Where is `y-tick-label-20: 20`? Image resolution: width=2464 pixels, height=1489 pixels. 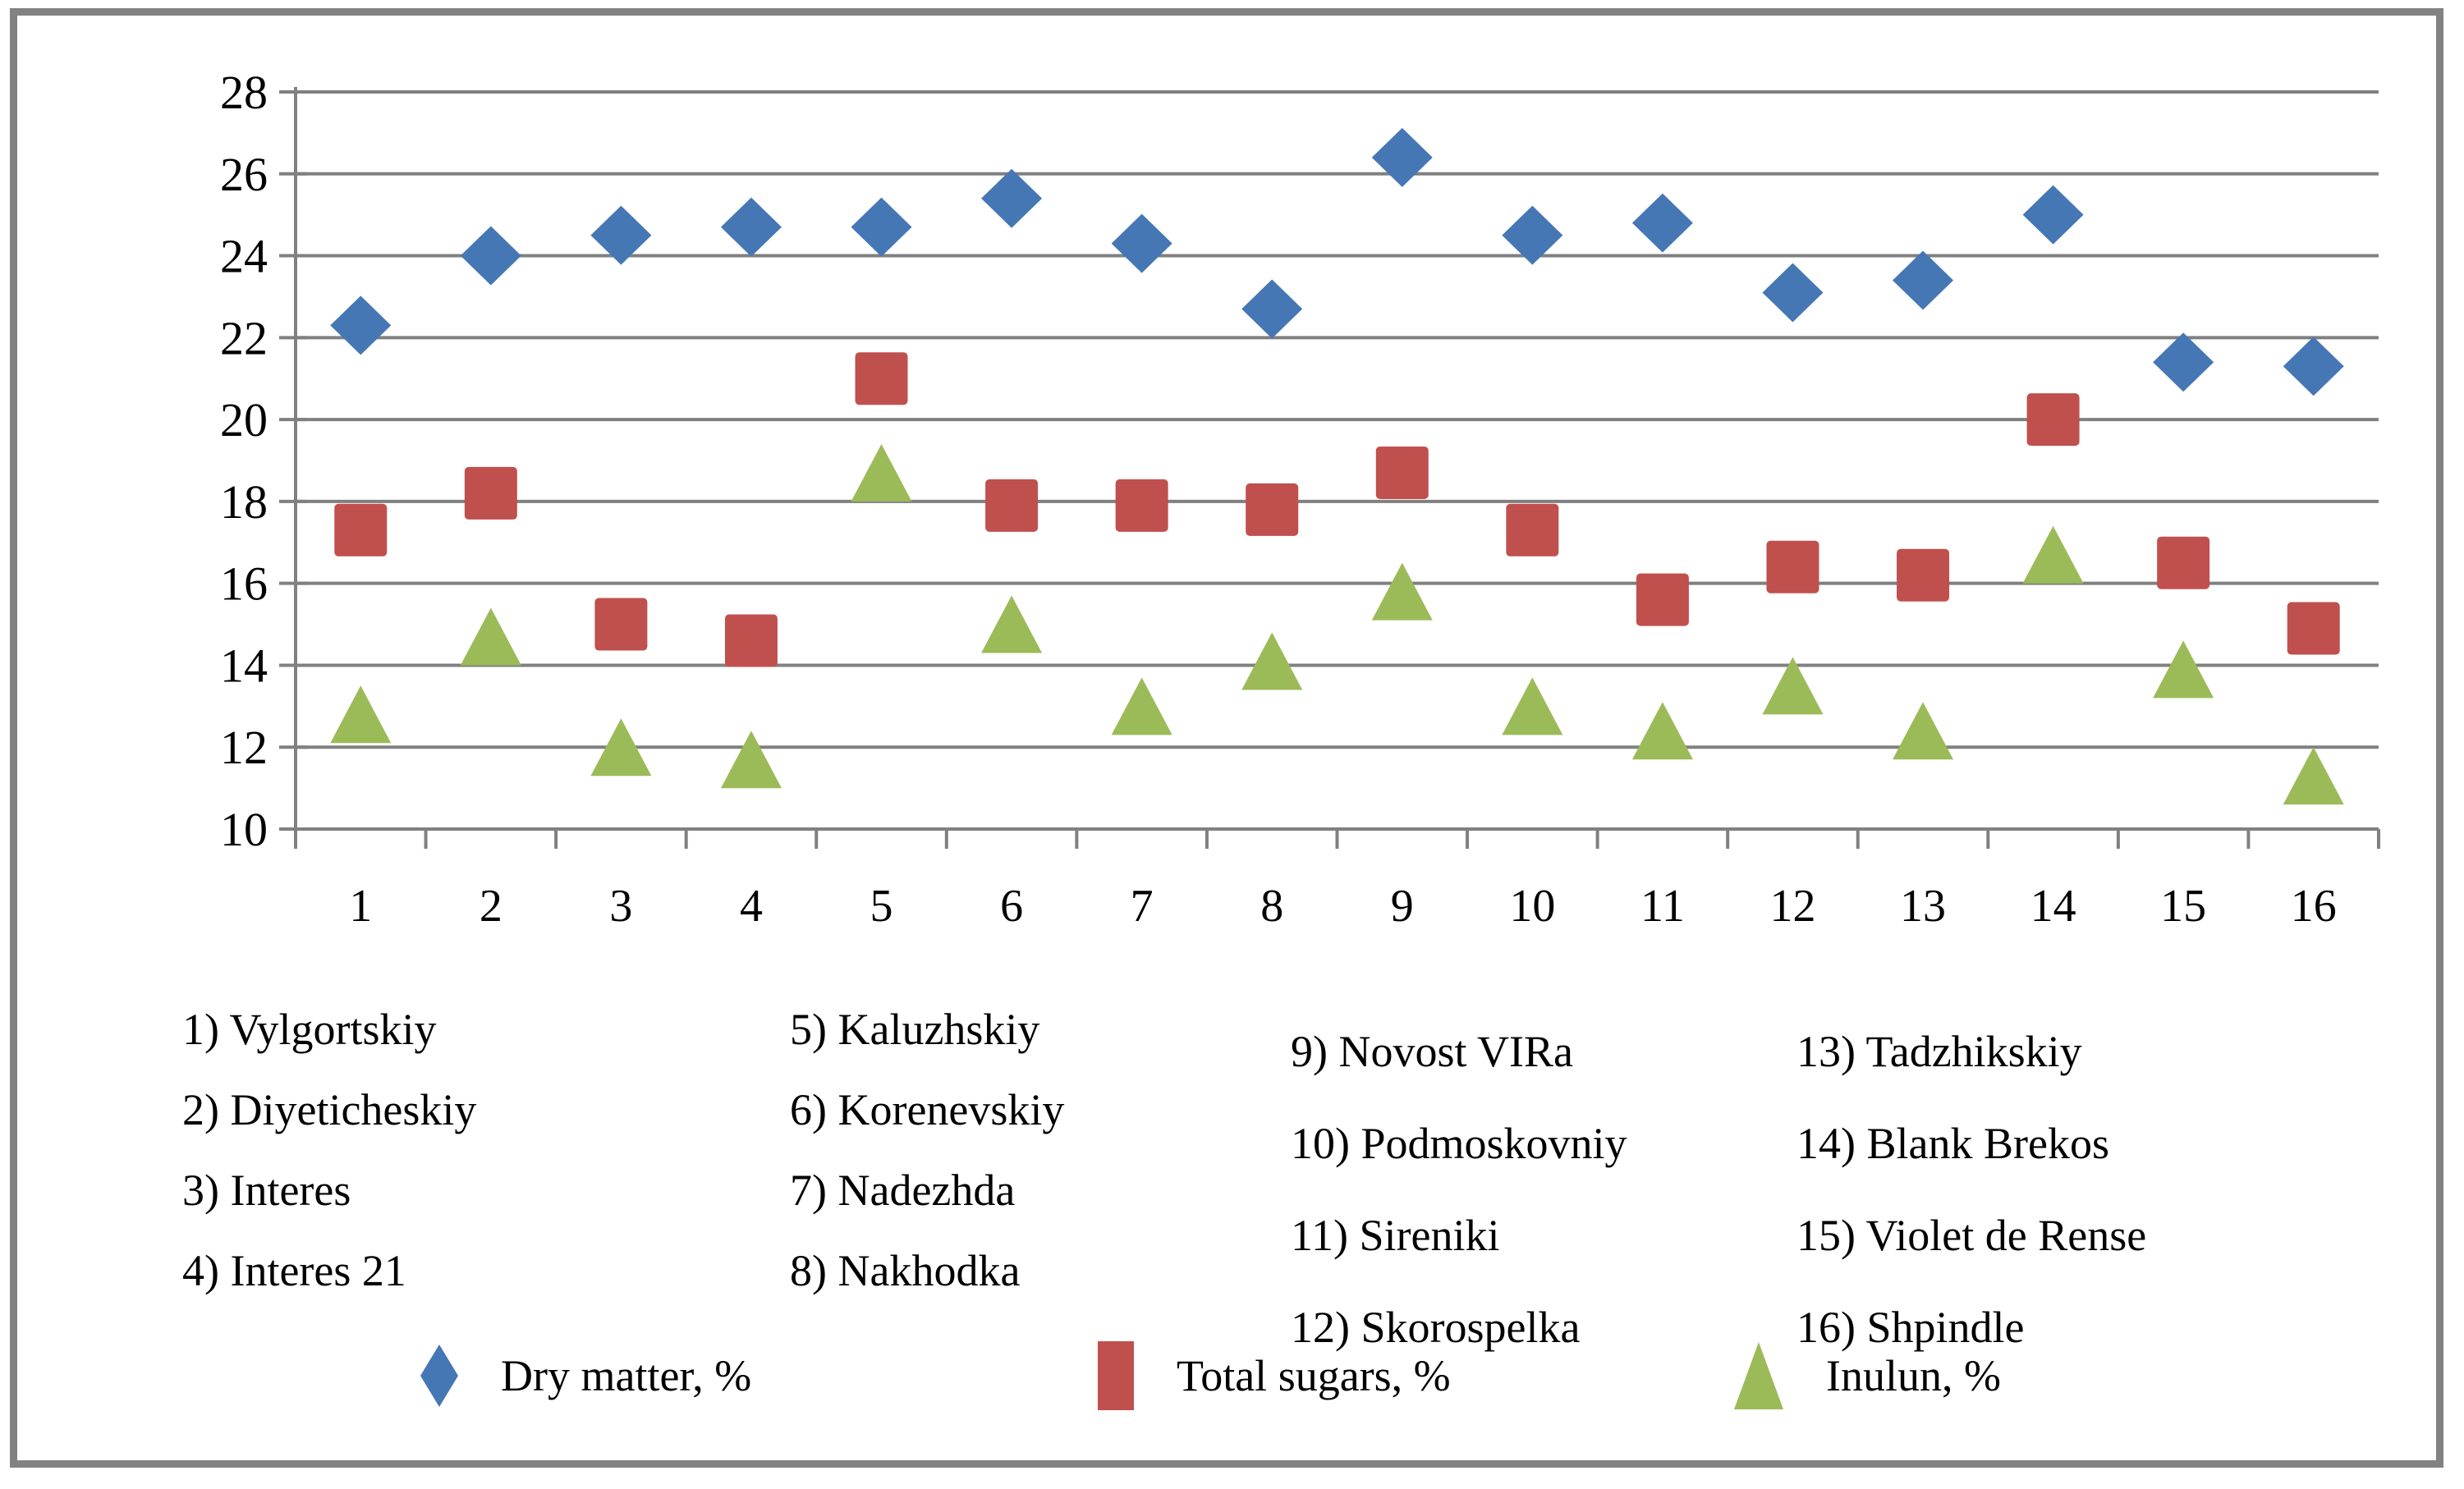
y-tick-label-20: 20 is located at coordinates (244, 420).